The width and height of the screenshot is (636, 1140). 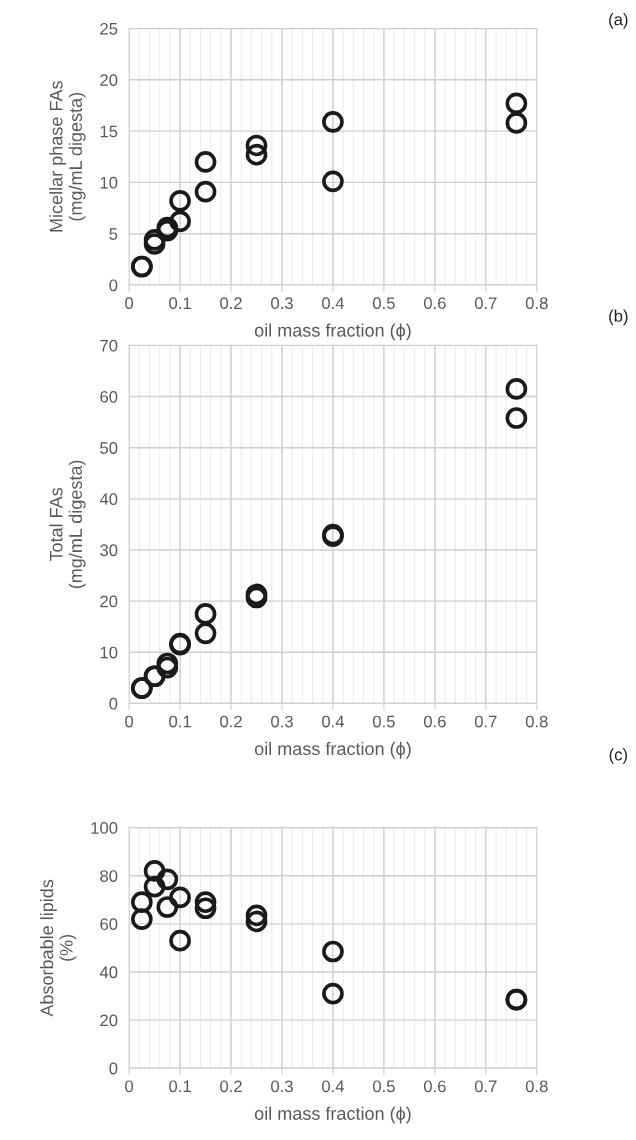 What do you see at coordinates (67, 524) in the screenshot?
I see `y-axis-title: Total FAs (mg/mL digesta)` at bounding box center [67, 524].